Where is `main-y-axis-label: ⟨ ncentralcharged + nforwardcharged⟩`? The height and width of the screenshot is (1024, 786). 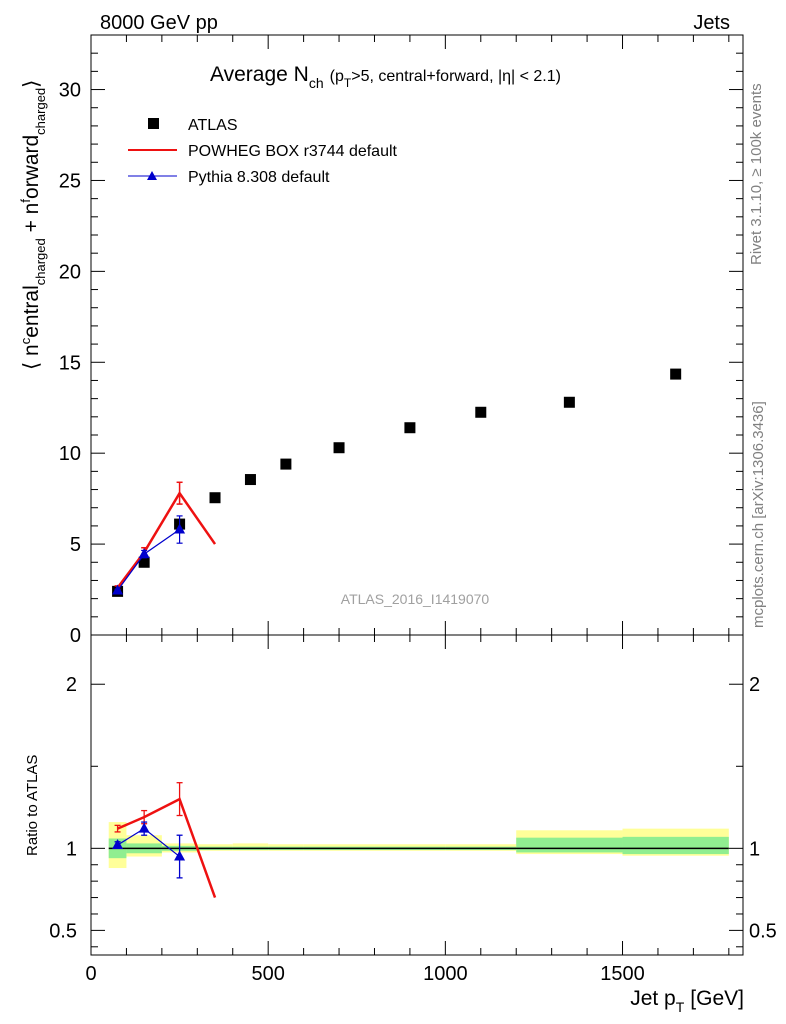
main-y-axis-label: ⟨ ncentralcharged + nforwardcharged⟩ is located at coordinates (33, 225).